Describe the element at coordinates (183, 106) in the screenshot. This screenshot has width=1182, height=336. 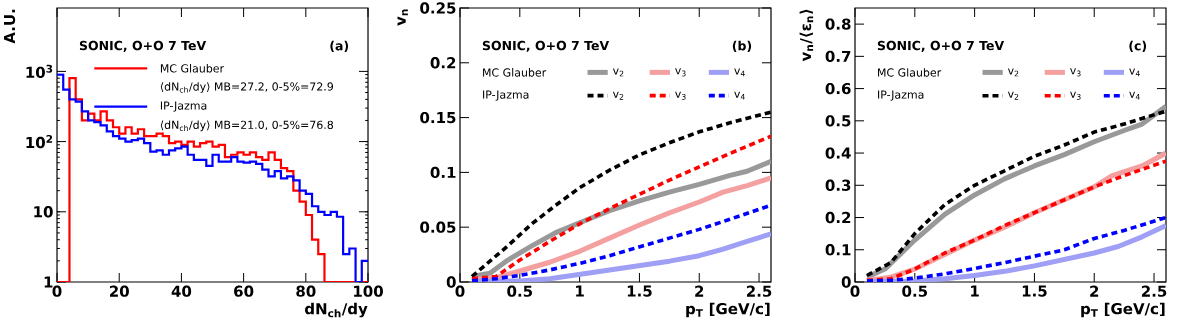
I see `legend-label: IP-Jazma` at that location.